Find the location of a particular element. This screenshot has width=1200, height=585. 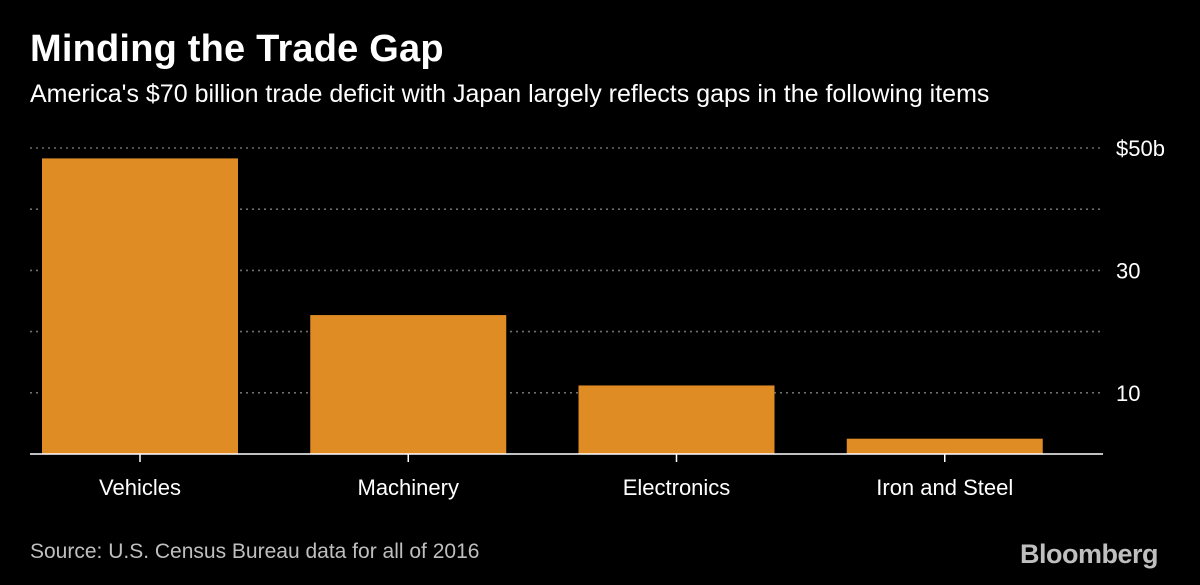

y-tick-label-10: 10 is located at coordinates (1128, 393).